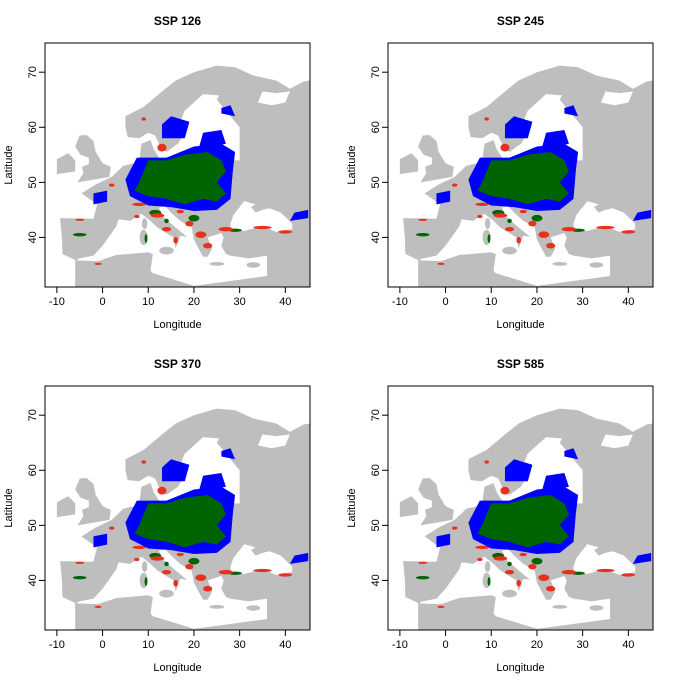  What do you see at coordinates (376, 72) in the screenshot?
I see `y-tick-label: 70` at bounding box center [376, 72].